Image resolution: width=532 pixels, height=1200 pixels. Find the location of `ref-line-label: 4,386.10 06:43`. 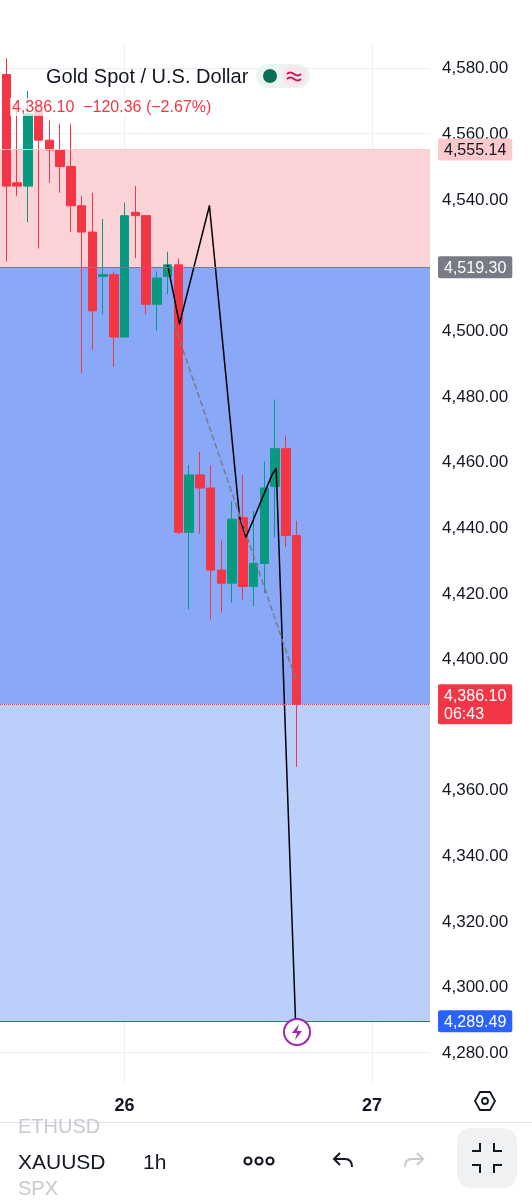

ref-line-label: 4,386.10 06:43 is located at coordinates (475, 704).